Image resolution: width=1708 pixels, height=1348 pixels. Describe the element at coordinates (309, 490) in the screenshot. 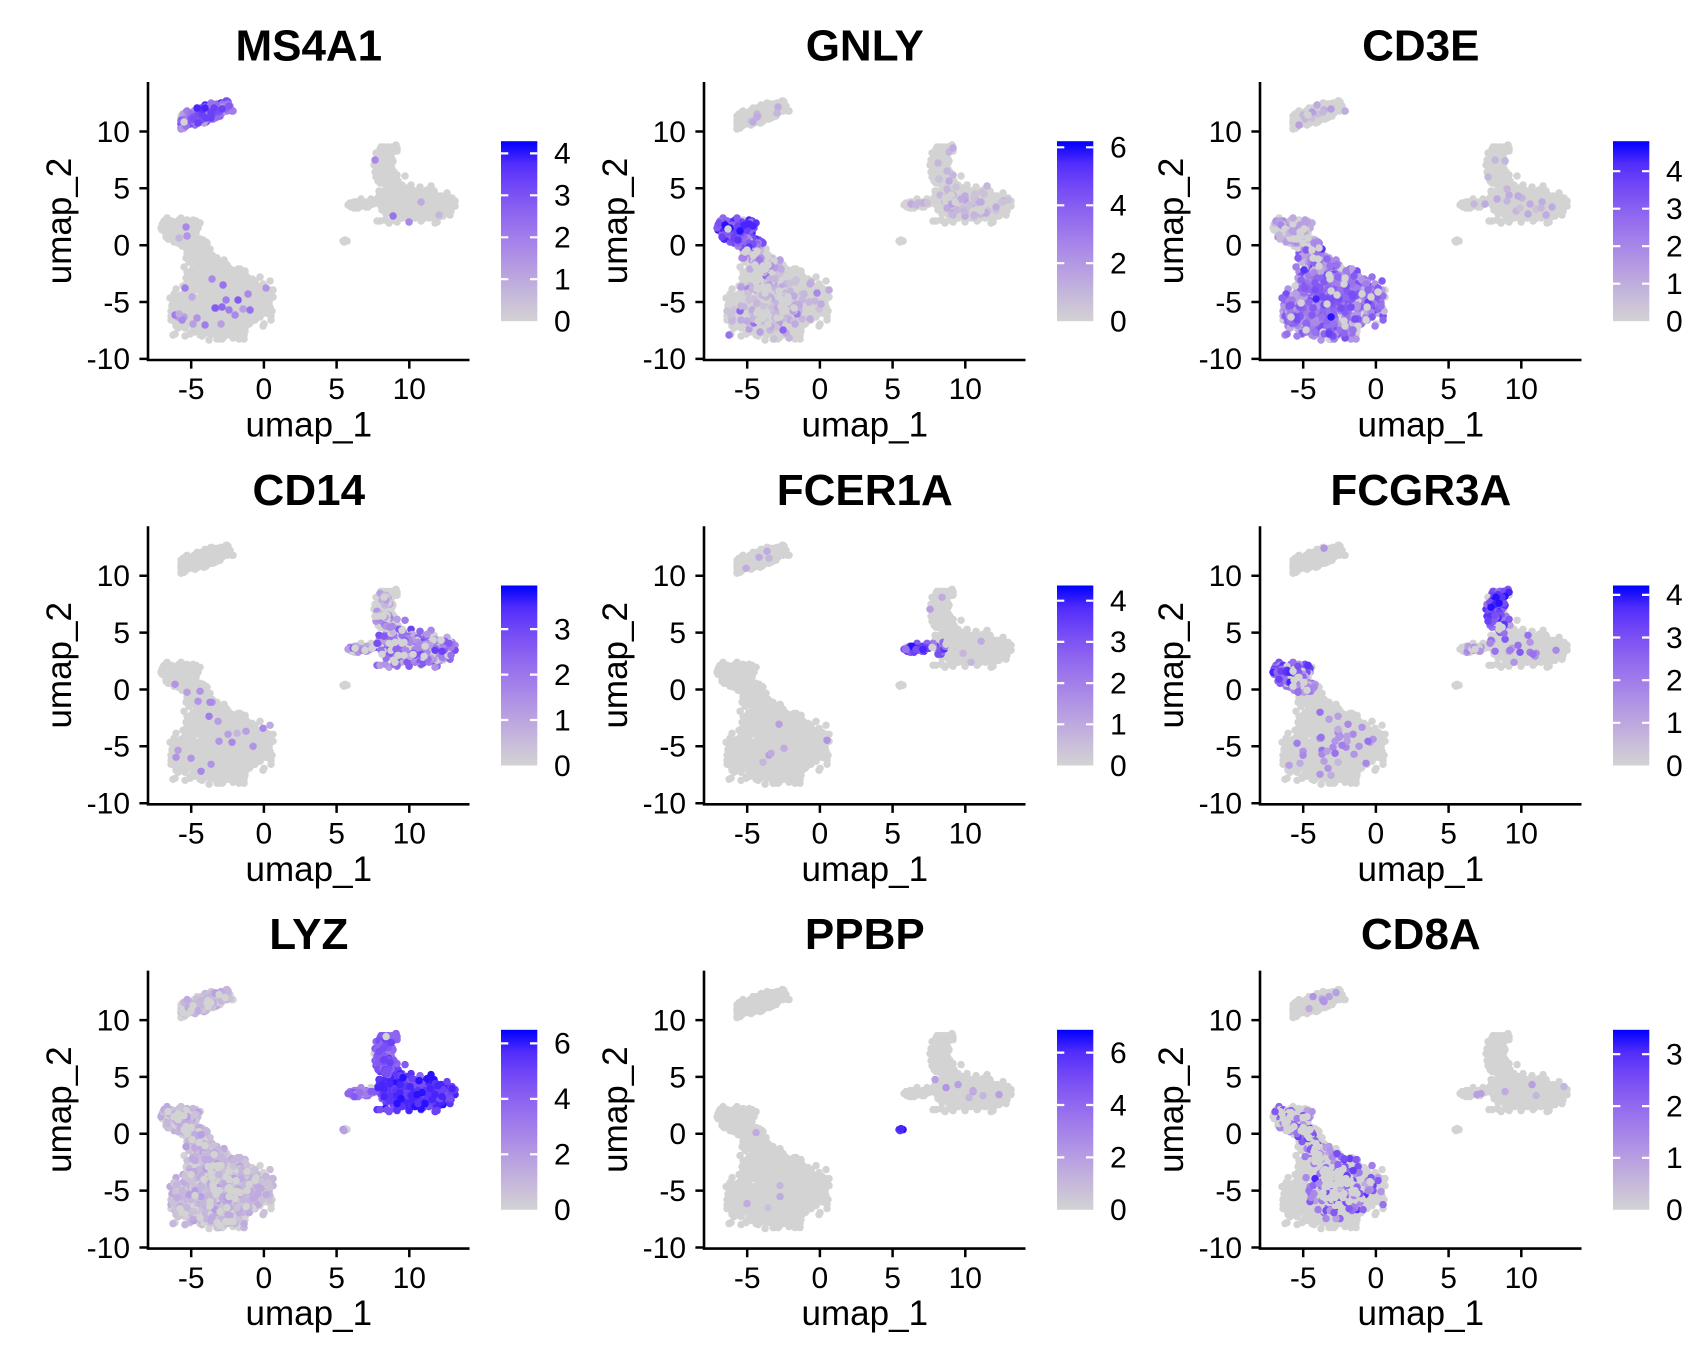

I see `svg-text: CD14` at that location.